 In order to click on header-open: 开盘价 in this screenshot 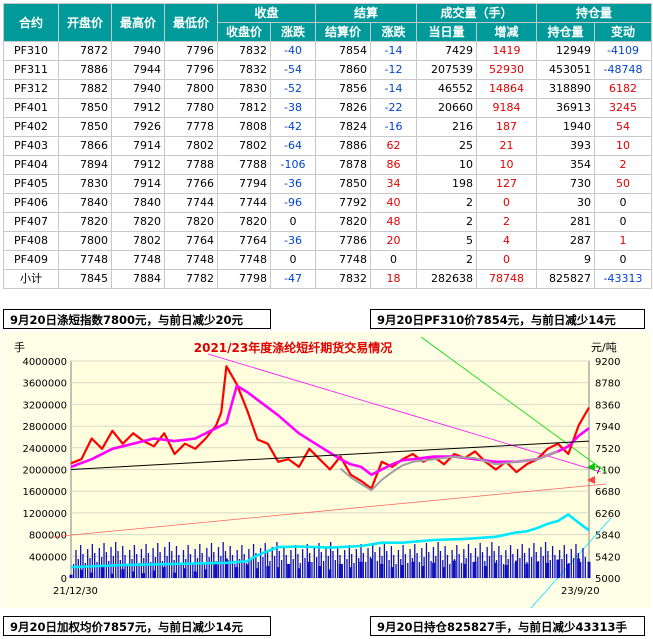, I will do `click(85, 22)`.